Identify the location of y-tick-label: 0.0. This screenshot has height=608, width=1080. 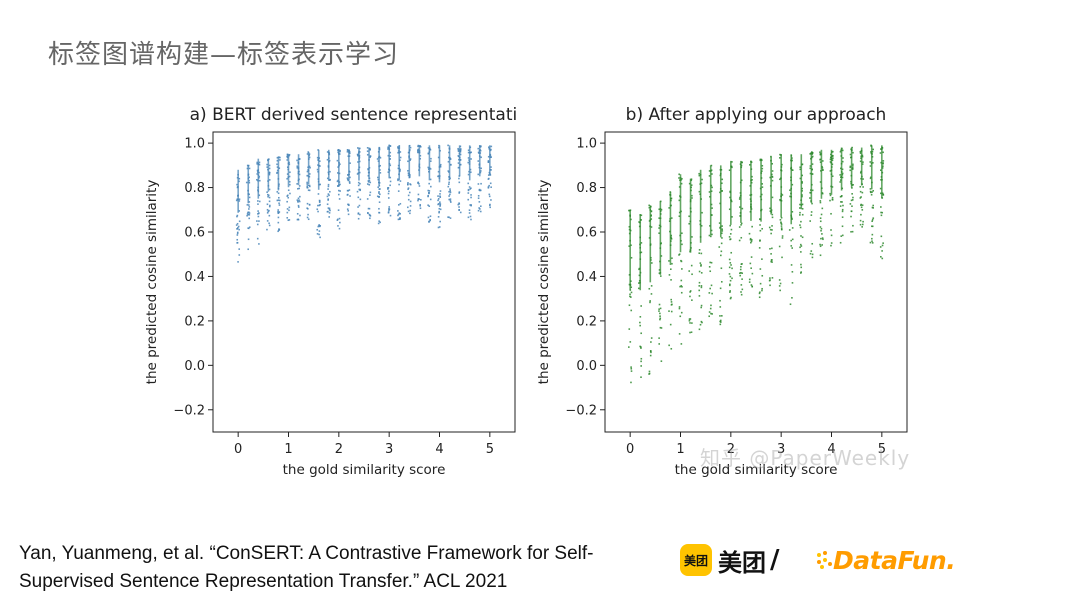
(194, 366).